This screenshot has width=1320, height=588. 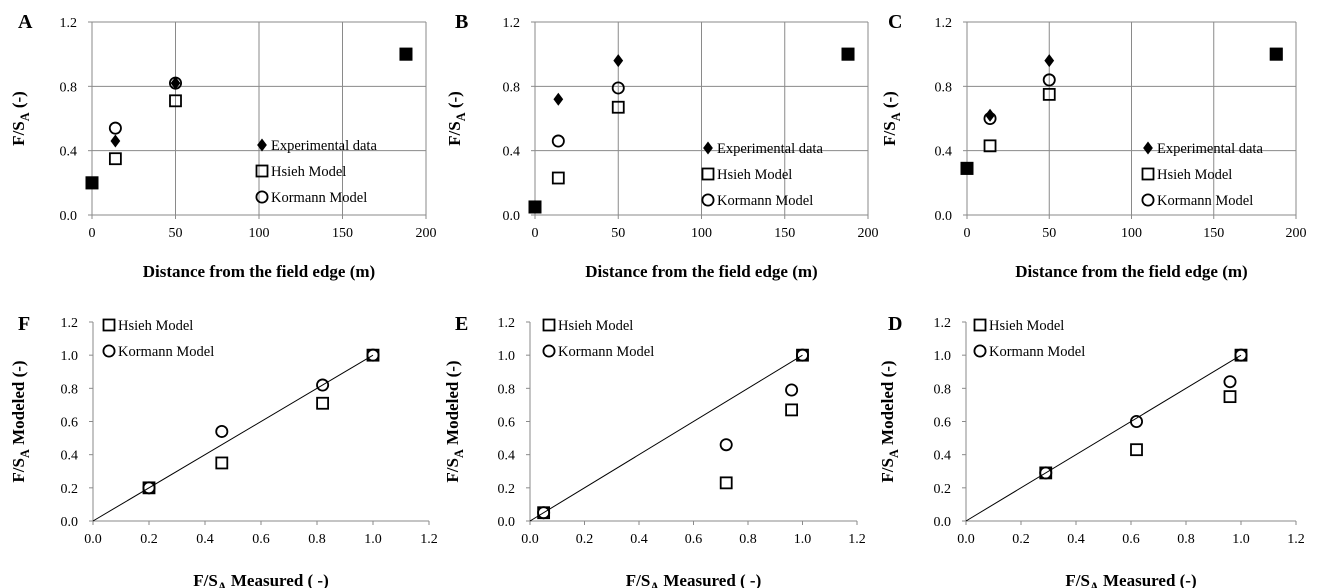 What do you see at coordinates (24, 324) in the screenshot?
I see `panel-letter: F` at bounding box center [24, 324].